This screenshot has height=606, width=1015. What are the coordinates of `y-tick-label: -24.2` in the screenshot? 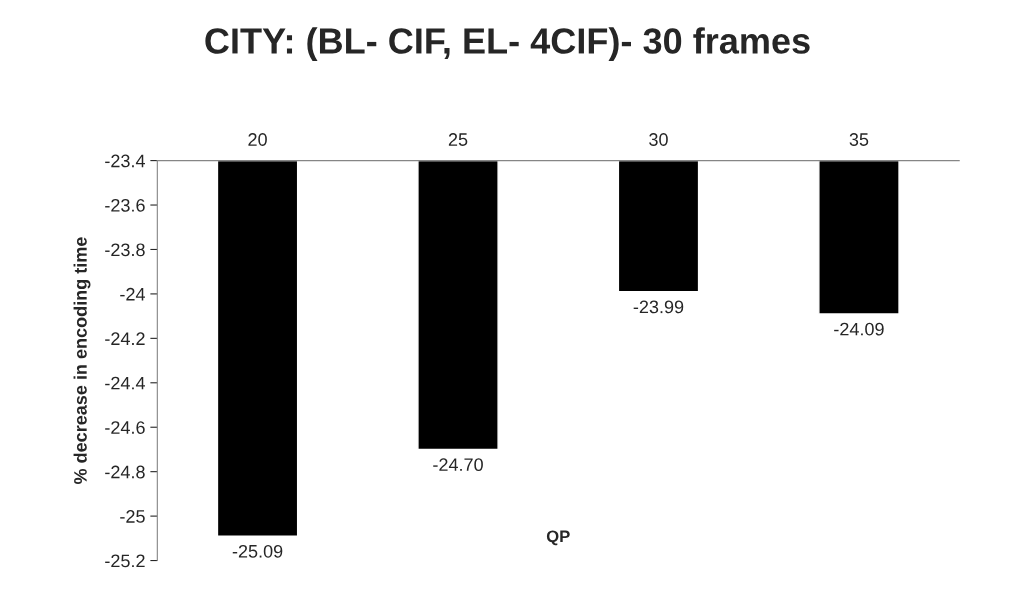 It's located at (125, 338).